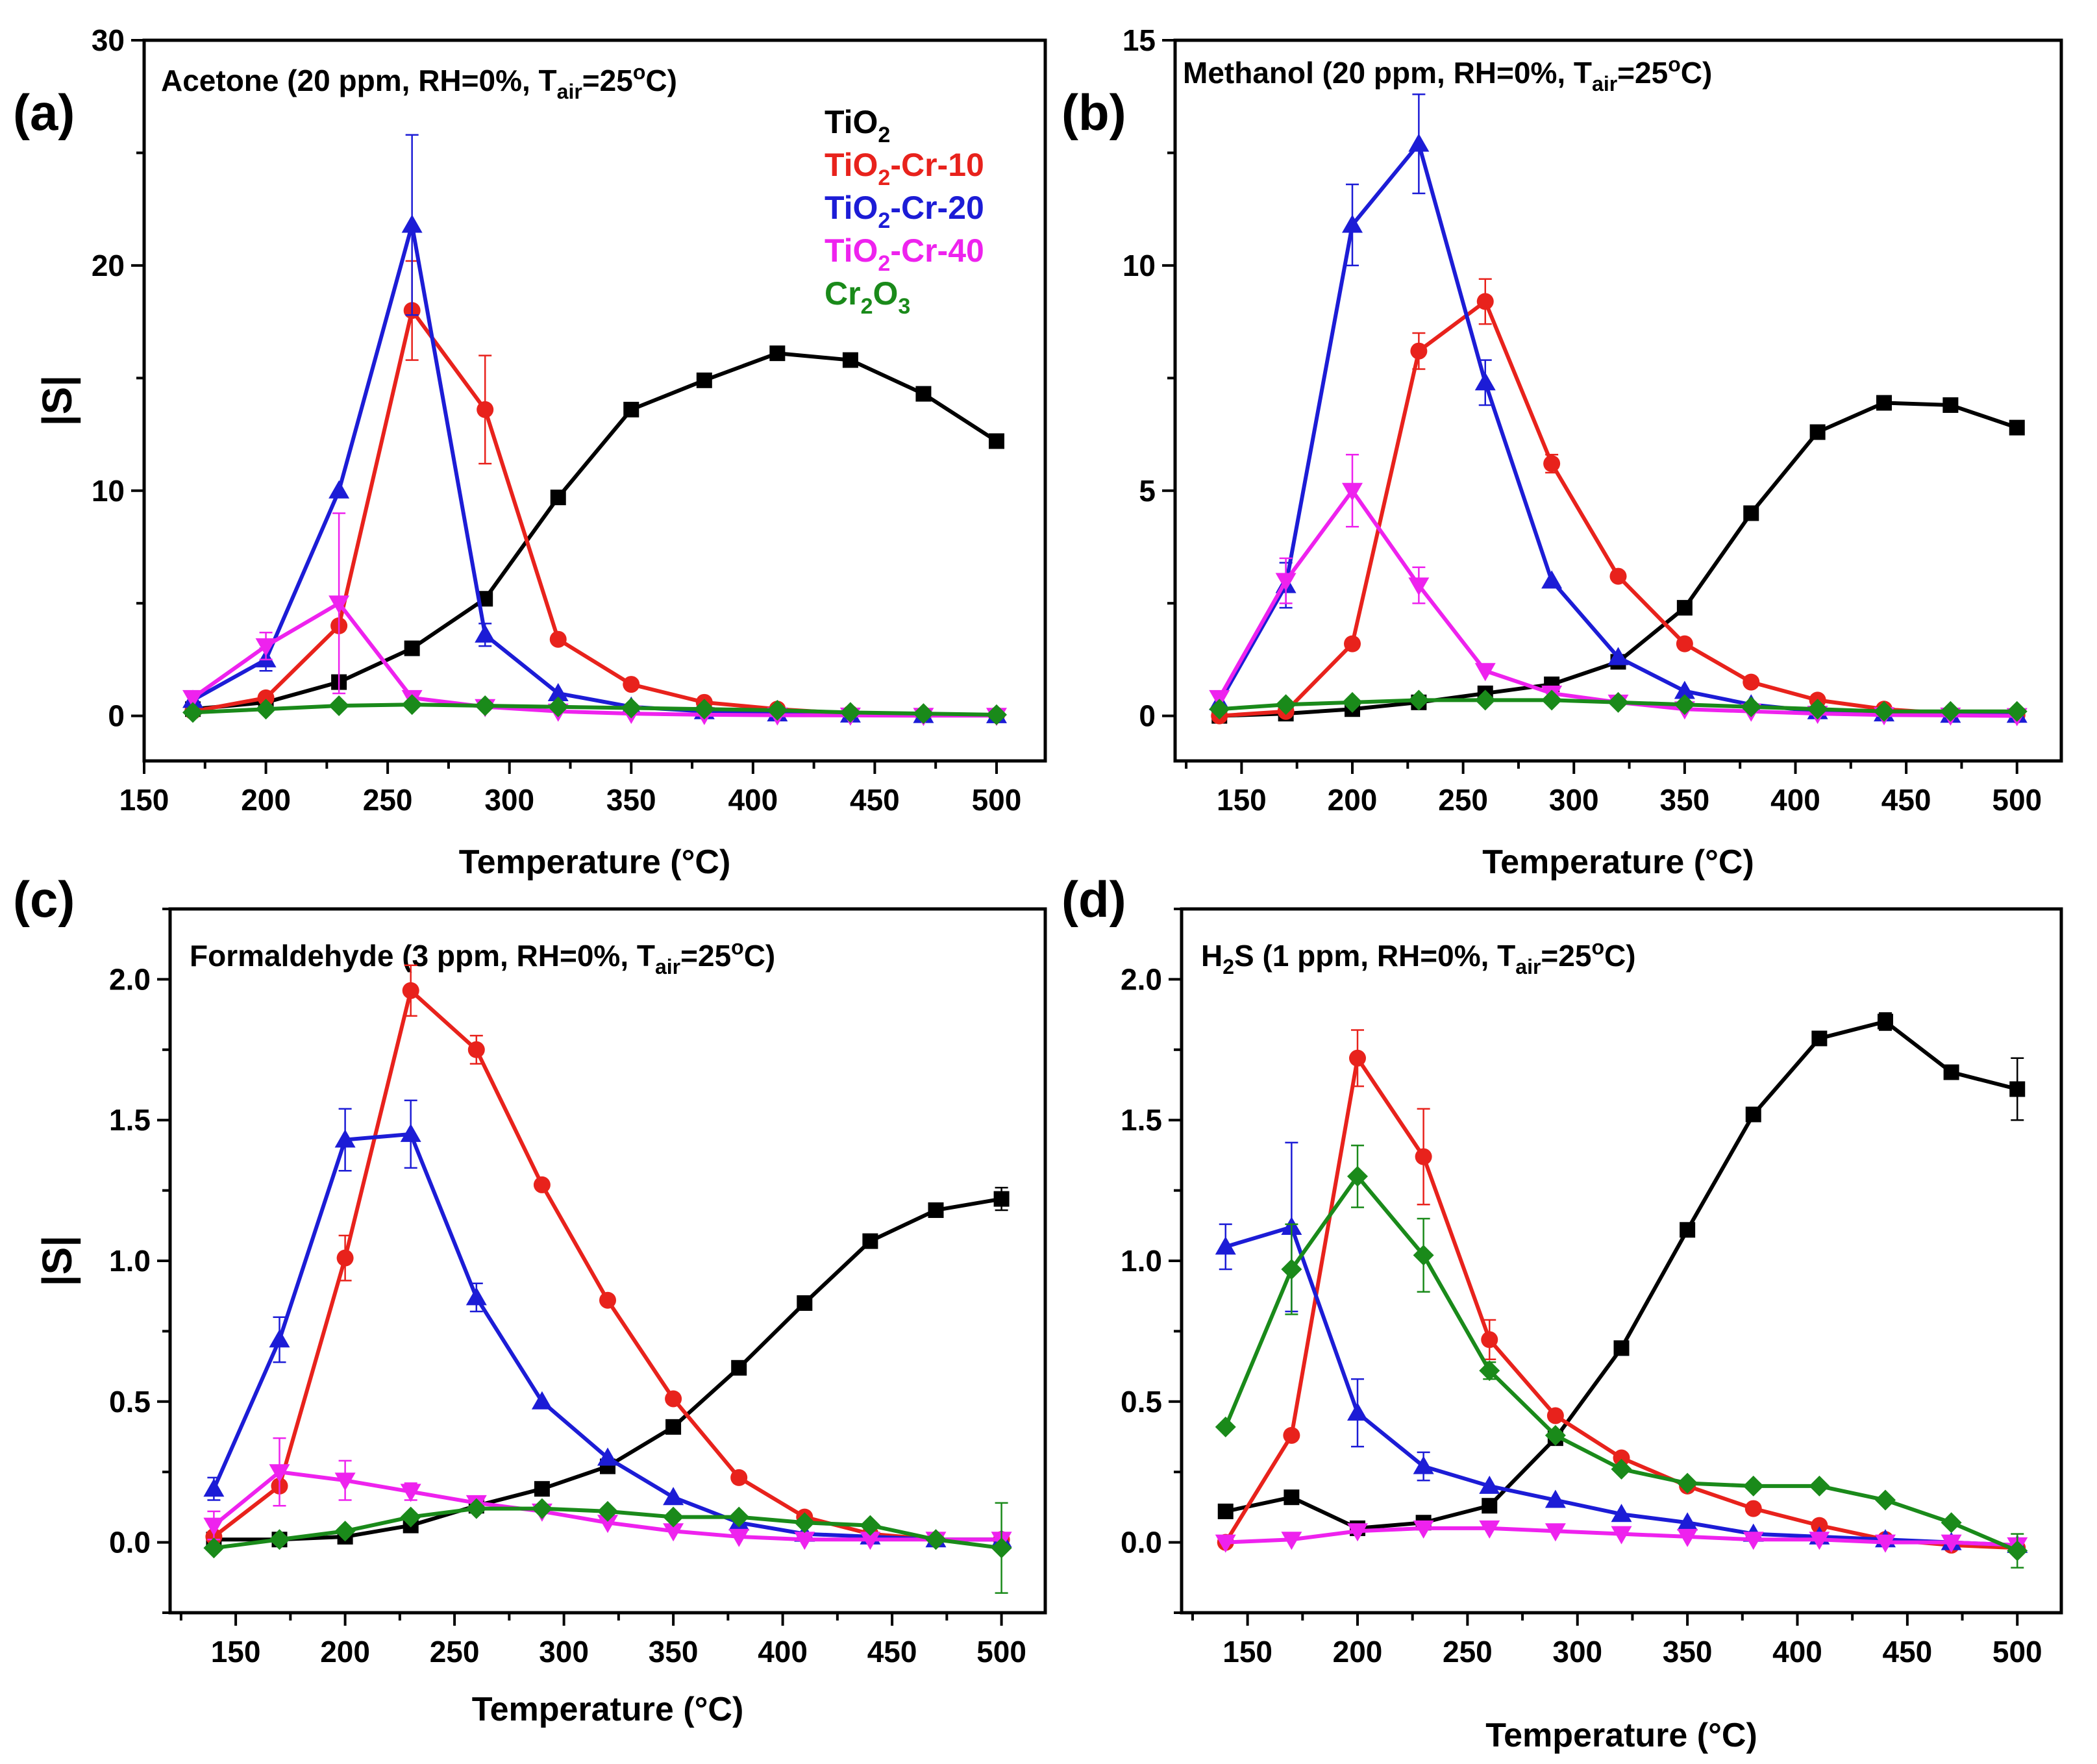 The height and width of the screenshot is (1764, 2097). Describe the element at coordinates (419, 81) in the screenshot. I see `chart-title: Acetone (20 ppm, RH=0%, Tair=25oC)` at that location.